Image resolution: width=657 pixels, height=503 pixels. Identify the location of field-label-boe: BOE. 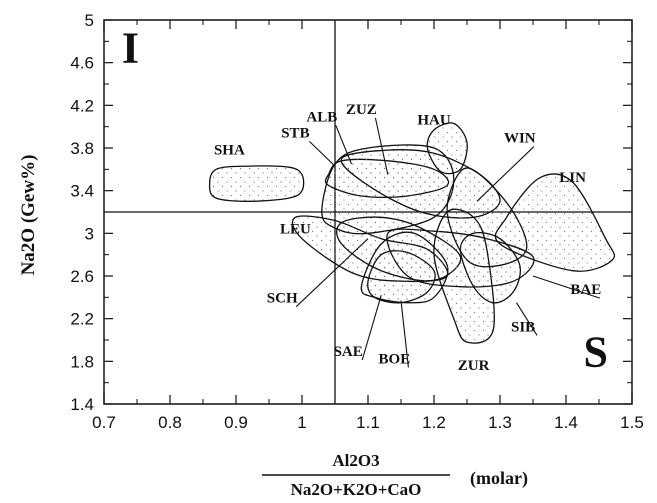
(395, 359).